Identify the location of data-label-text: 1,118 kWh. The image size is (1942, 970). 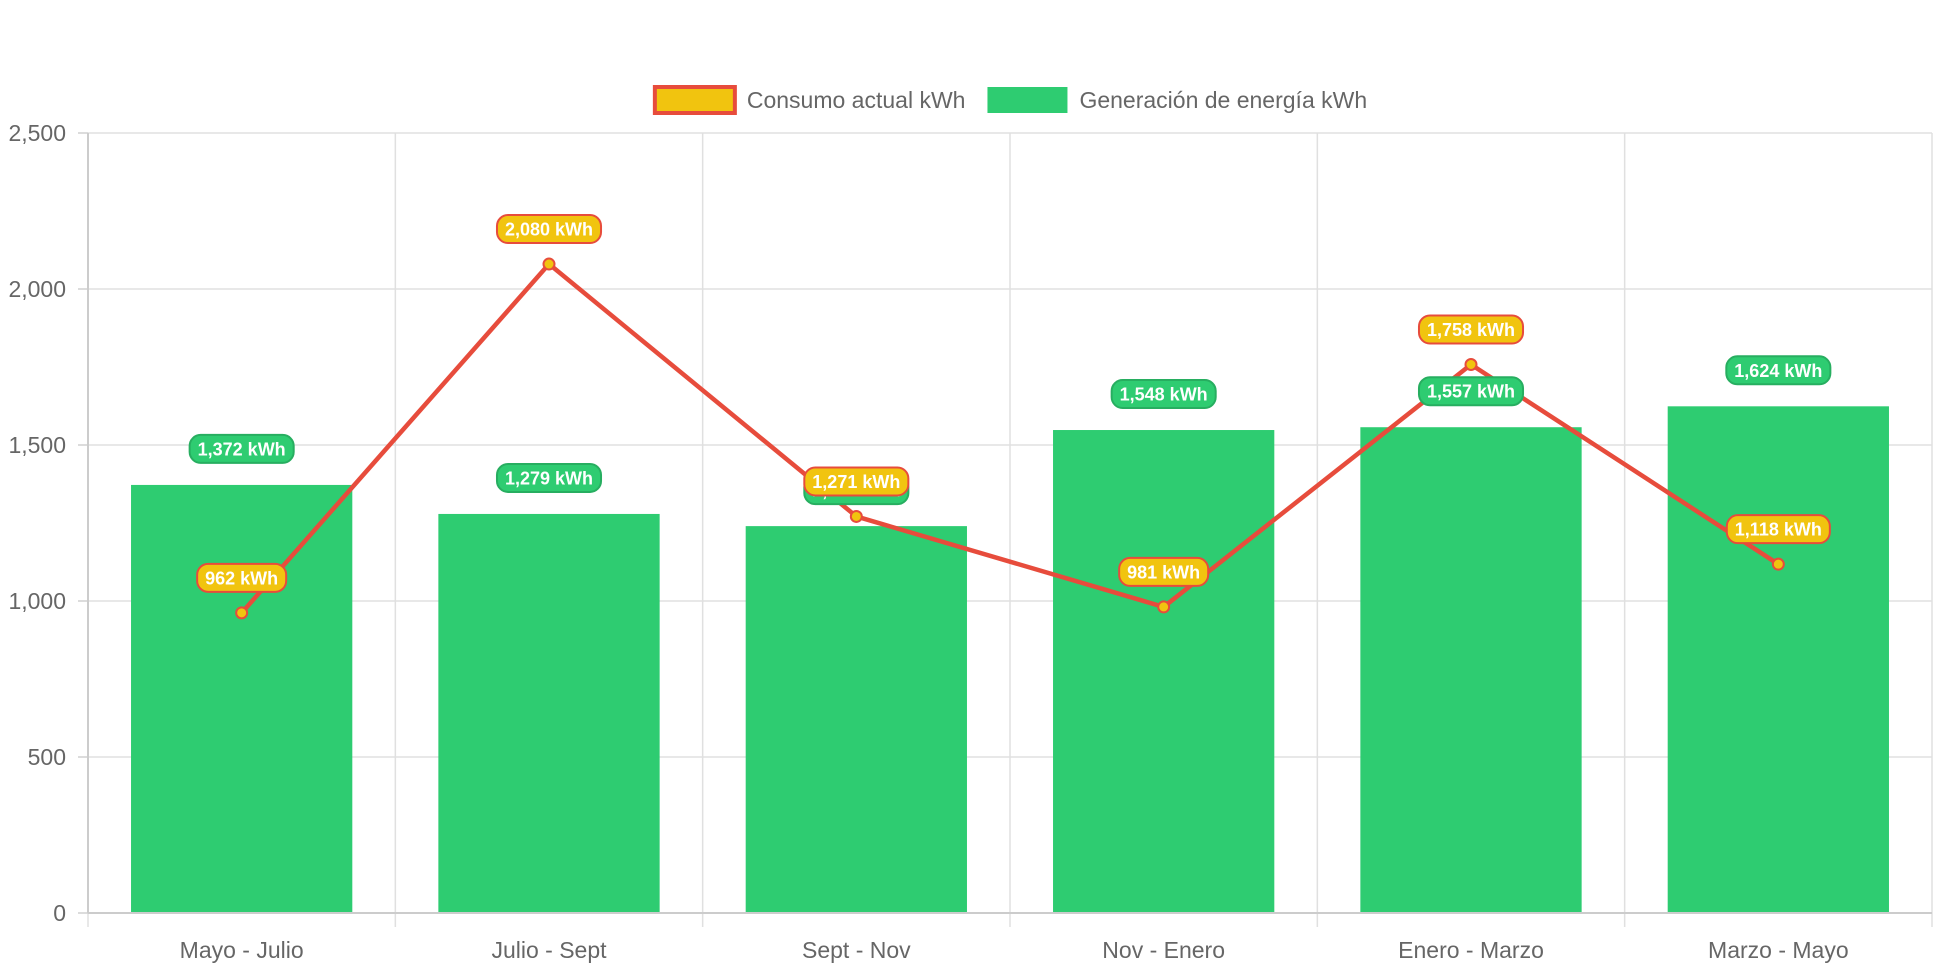
(1778, 530).